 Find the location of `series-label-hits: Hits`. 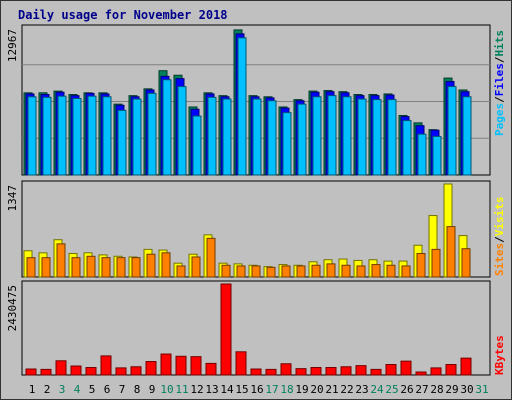

series-label-hits: Hits is located at coordinates (499, 43).